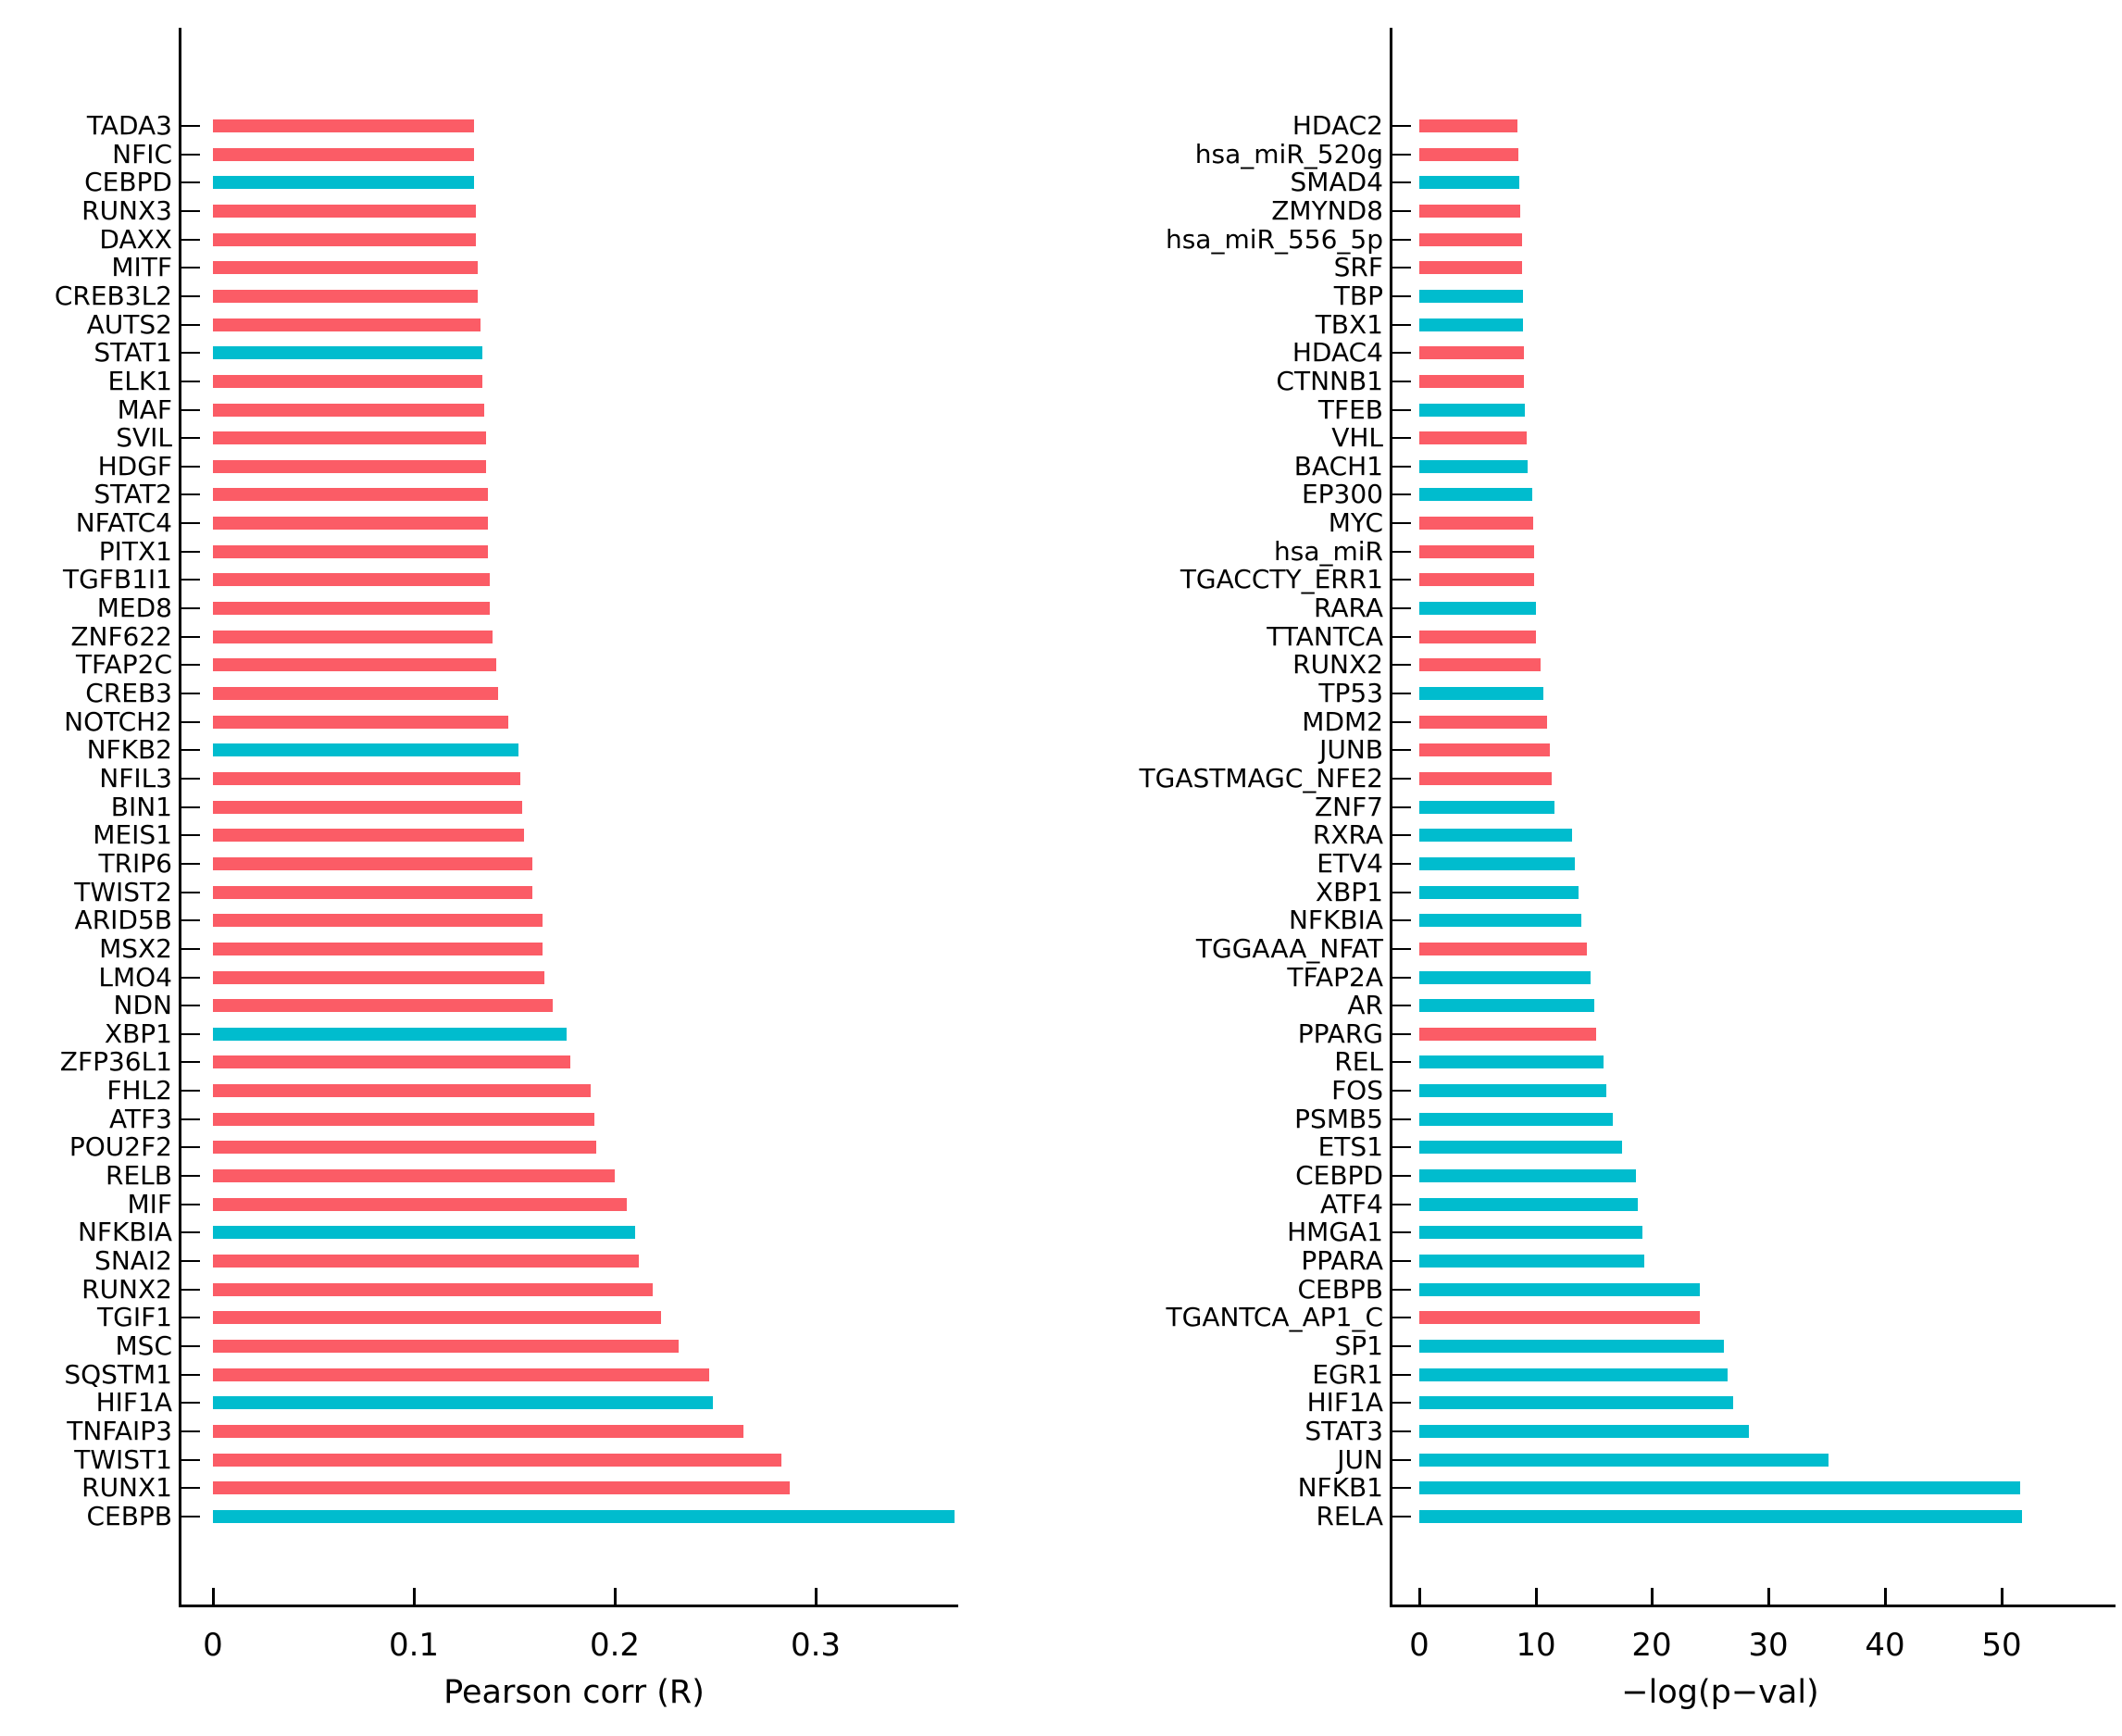 This screenshot has width=2122, height=1736. I want to click on category-label: ATF3, so click(140, 1119).